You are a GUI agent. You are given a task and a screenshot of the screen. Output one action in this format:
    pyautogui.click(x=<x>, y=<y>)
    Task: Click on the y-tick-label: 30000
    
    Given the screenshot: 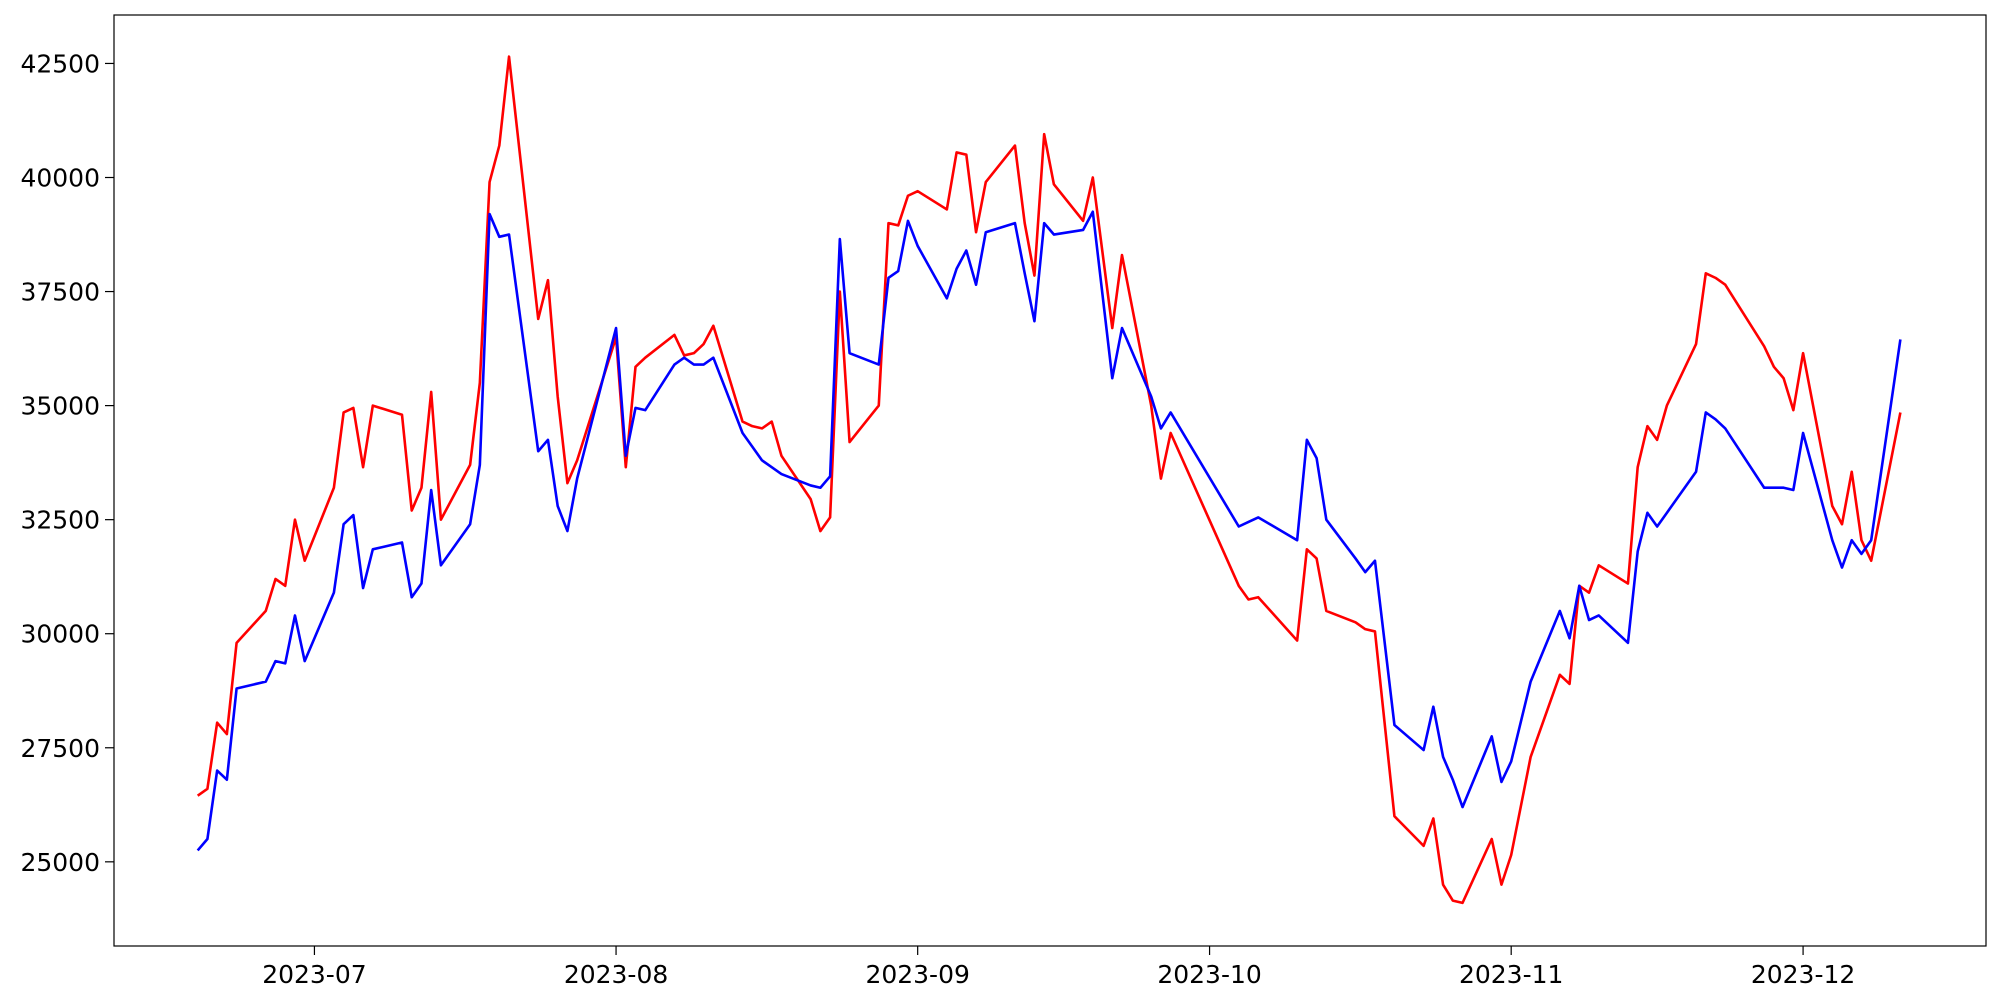 What is the action you would take?
    pyautogui.click(x=60, y=634)
    